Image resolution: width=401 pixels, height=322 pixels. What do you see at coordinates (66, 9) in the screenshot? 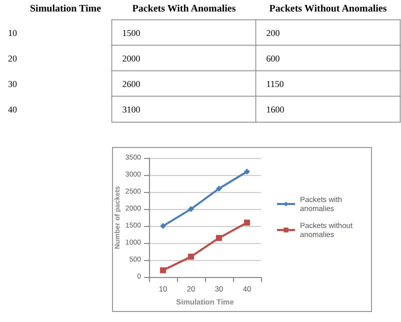
I see `y-axis-title: Simulation Time` at bounding box center [66, 9].